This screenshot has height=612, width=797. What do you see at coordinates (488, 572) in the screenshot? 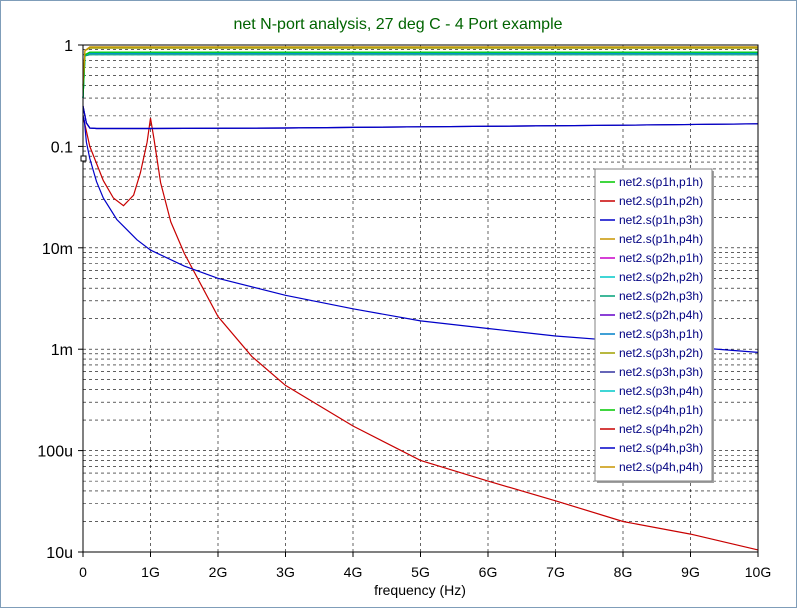
I see `x-tick-label: 6G` at bounding box center [488, 572].